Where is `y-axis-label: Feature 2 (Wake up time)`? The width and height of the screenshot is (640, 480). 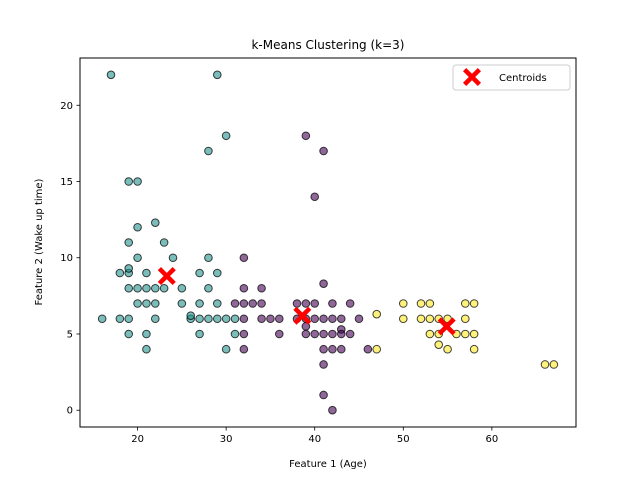 y-axis-label: Feature 2 (Wake up time) is located at coordinates (39, 241).